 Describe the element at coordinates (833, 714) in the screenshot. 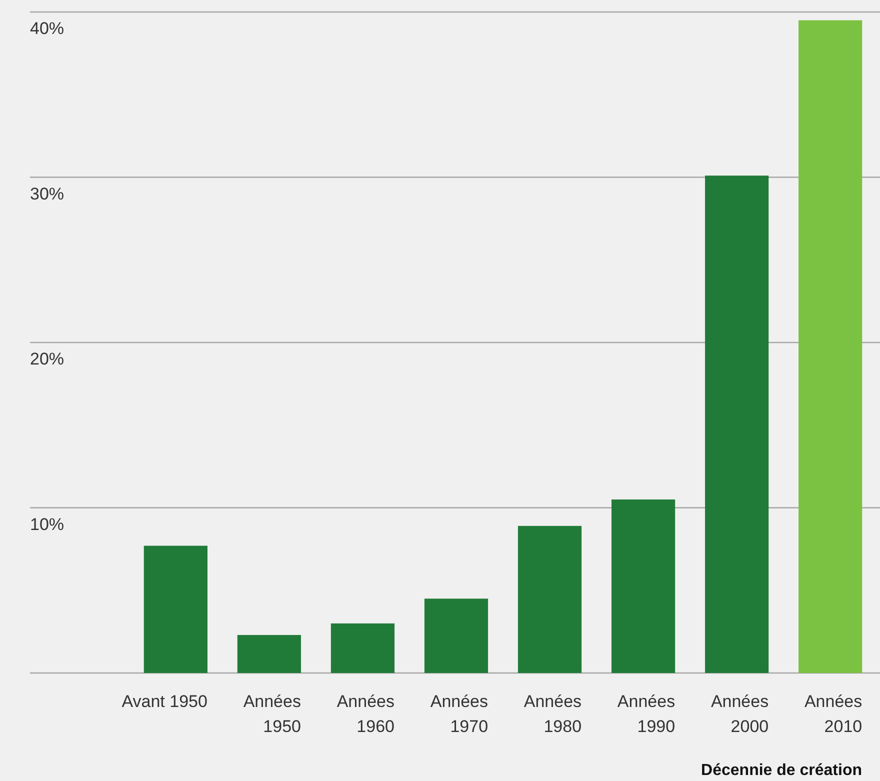

I see `x-tick-label: Années 2010` at that location.